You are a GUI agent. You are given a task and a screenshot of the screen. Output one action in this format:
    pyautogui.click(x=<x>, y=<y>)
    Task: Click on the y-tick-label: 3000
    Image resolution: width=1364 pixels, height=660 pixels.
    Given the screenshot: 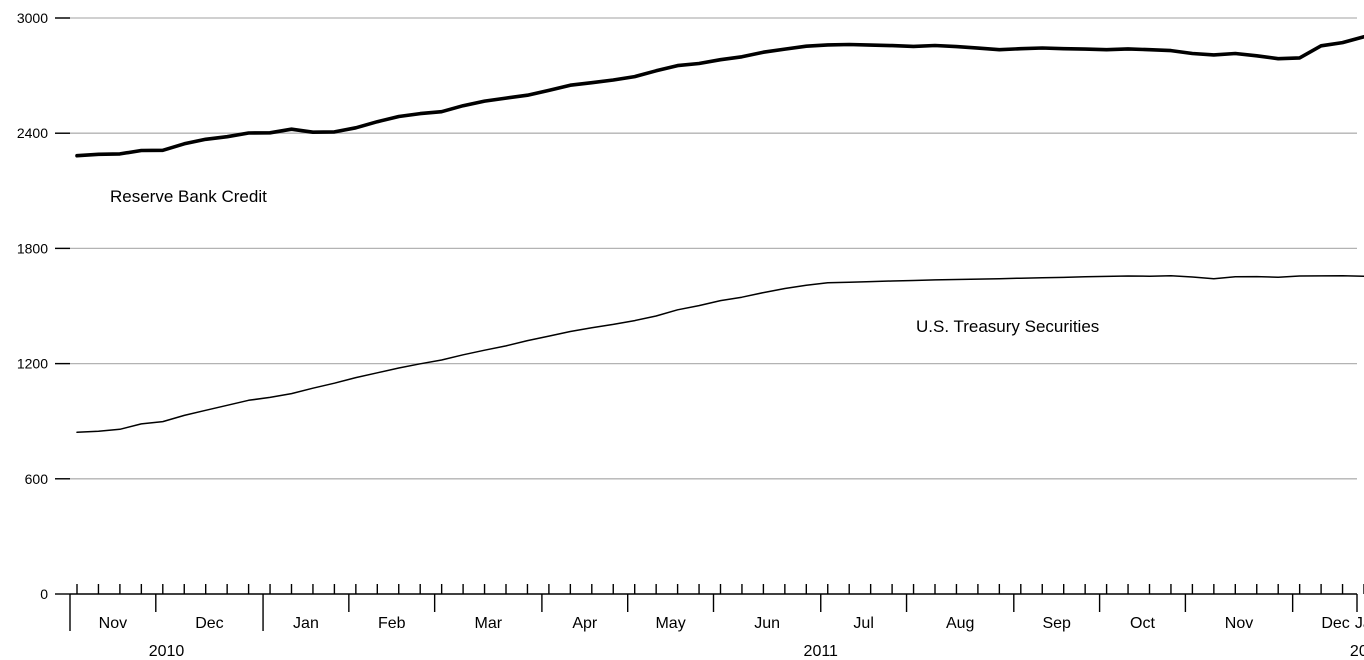 What is the action you would take?
    pyautogui.click(x=32, y=18)
    